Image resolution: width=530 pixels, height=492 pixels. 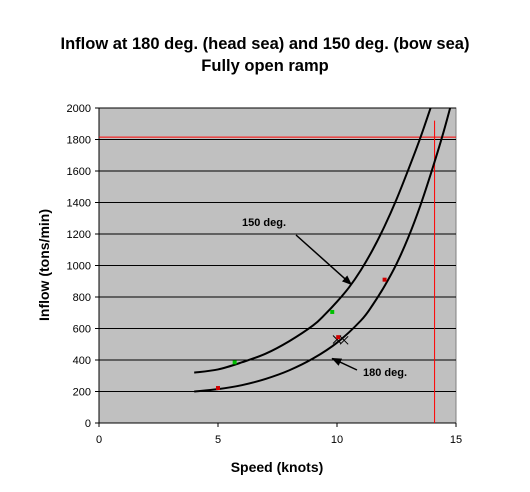 What do you see at coordinates (82, 393) in the screenshot?
I see `y-tick-label: 200` at bounding box center [82, 393].